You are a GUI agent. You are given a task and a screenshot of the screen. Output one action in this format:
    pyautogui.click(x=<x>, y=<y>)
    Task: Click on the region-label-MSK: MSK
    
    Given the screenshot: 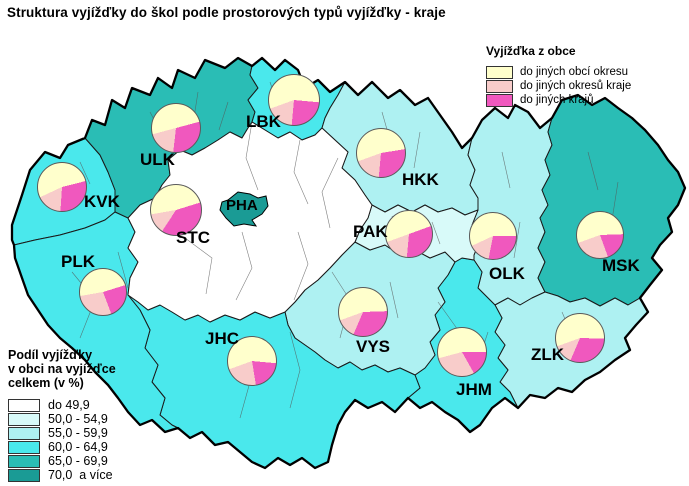 What is the action you would take?
    pyautogui.click(x=621, y=265)
    